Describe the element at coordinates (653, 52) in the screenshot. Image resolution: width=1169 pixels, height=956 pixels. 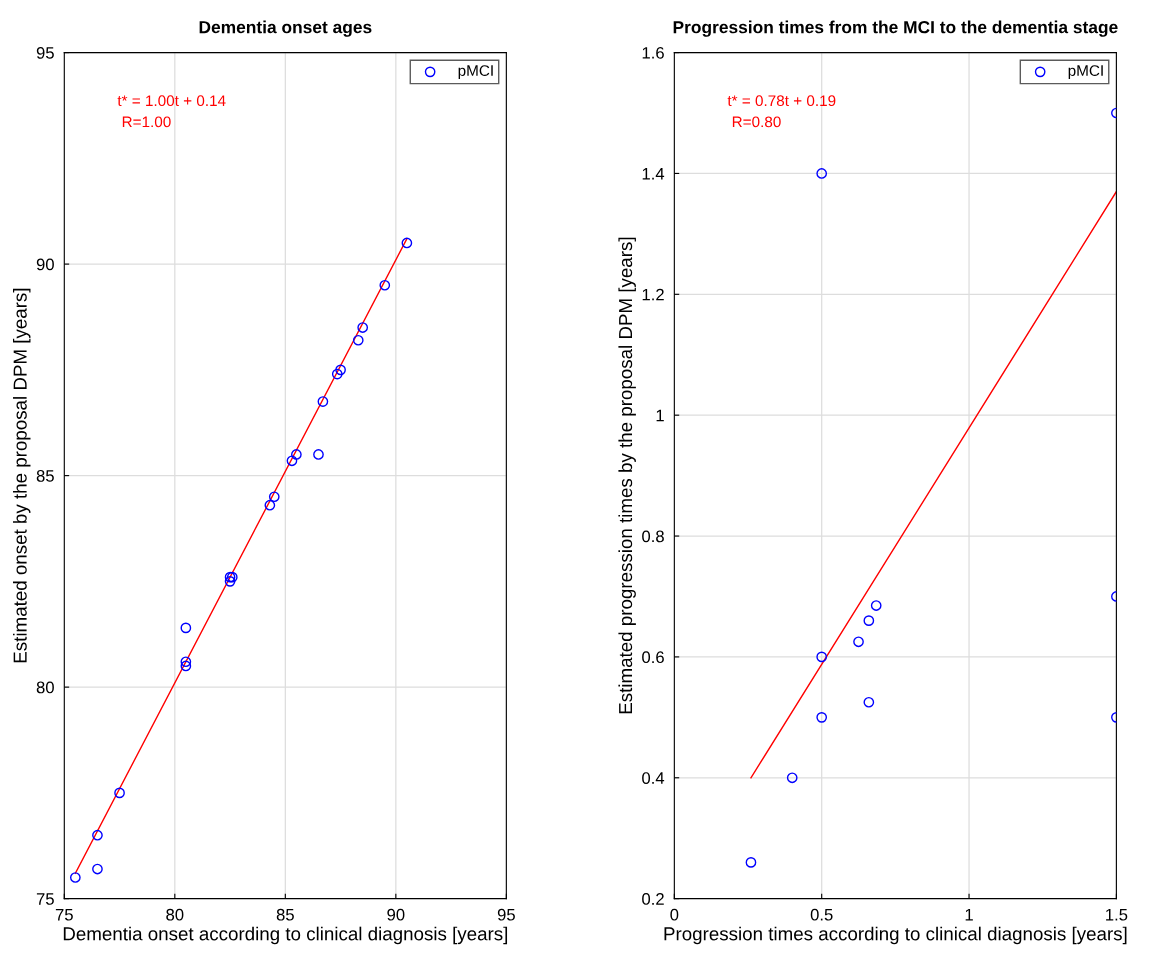
I see `y-tick-label: 1.6` at that location.